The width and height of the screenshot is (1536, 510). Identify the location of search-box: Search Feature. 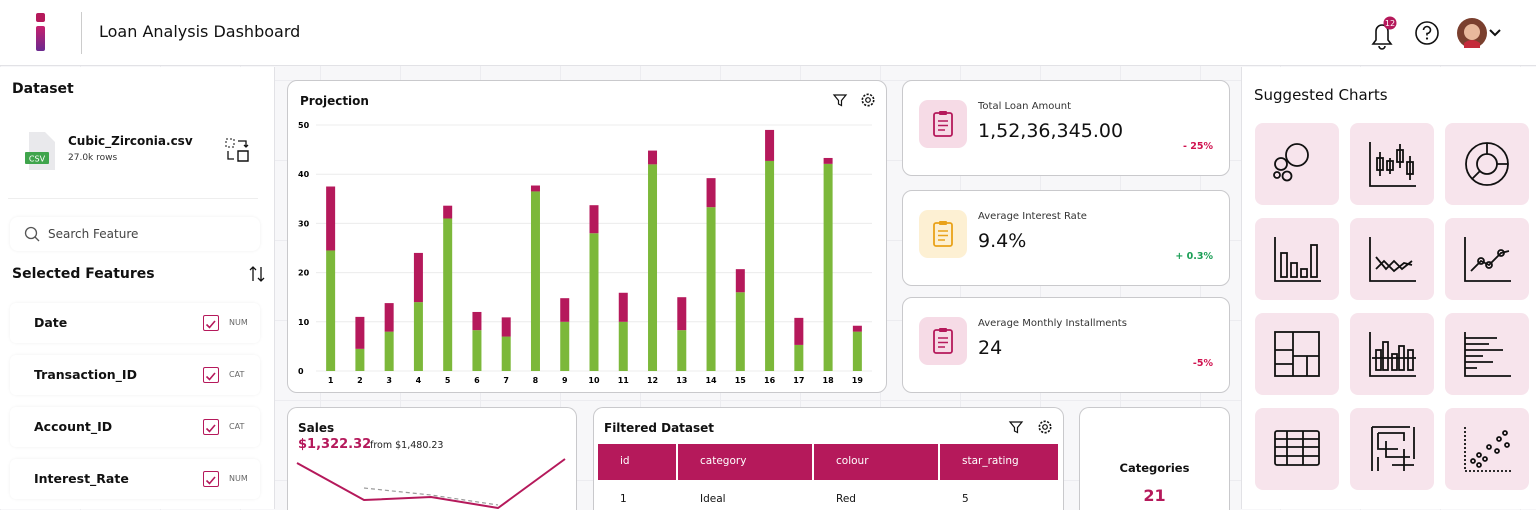
(135, 234).